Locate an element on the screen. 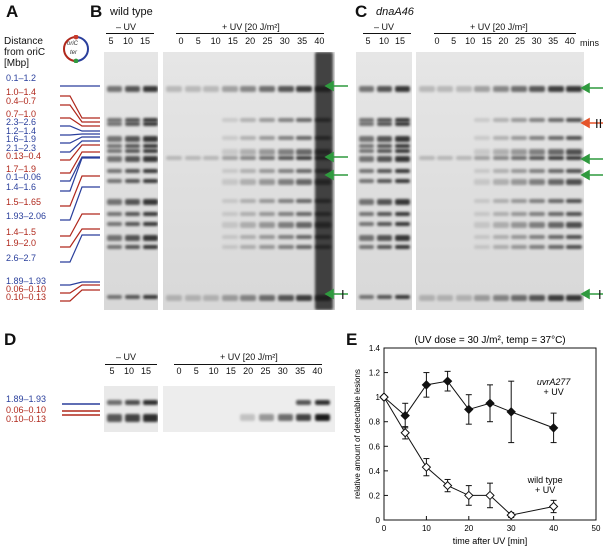  heading-line-1: Distance is located at coordinates (23, 41).